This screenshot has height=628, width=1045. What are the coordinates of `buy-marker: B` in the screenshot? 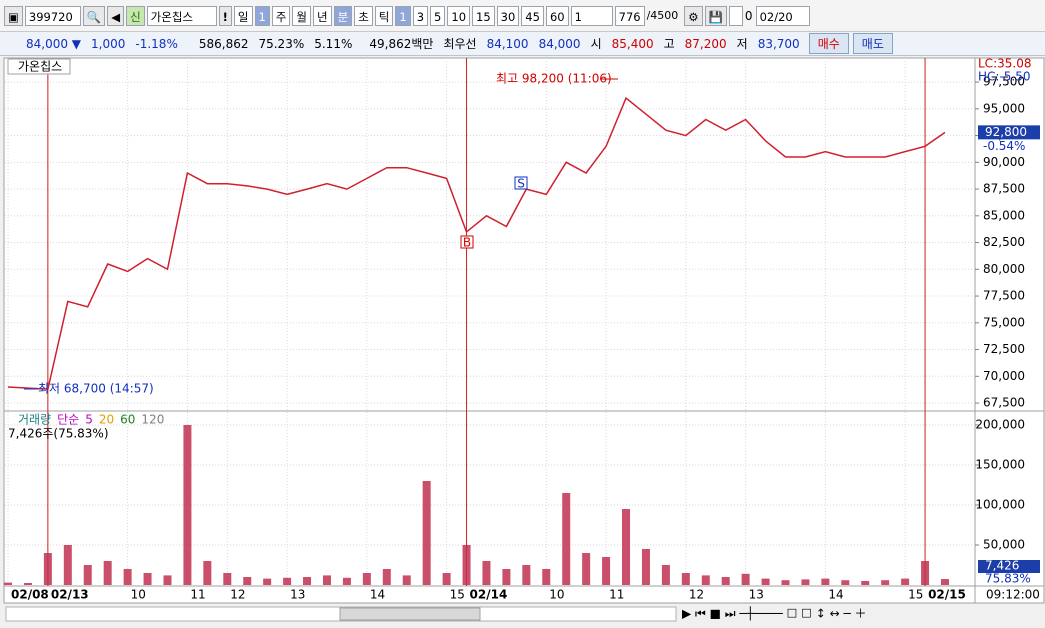 It's located at (467, 243).